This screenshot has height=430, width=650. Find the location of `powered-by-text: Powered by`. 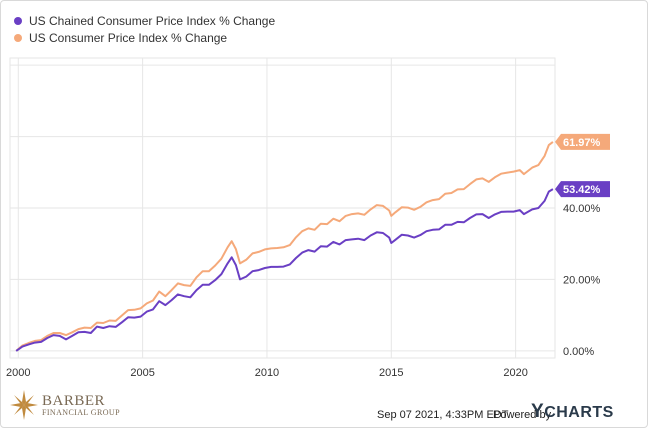

powered-by-text: Powered by is located at coordinates (522, 415).